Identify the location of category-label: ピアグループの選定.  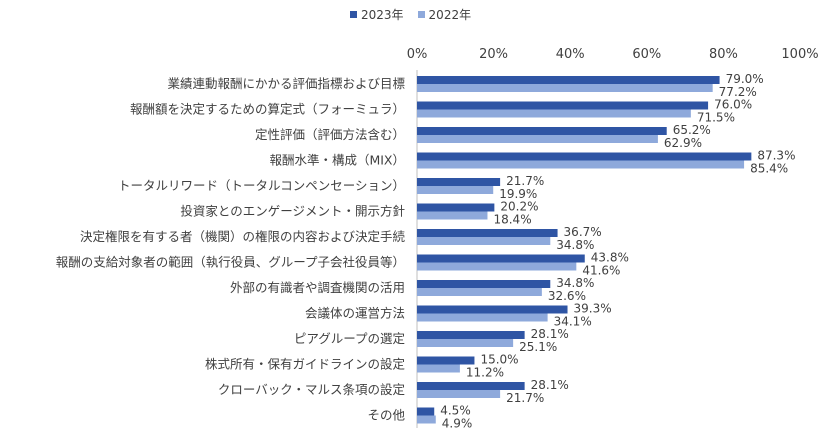
(349, 338).